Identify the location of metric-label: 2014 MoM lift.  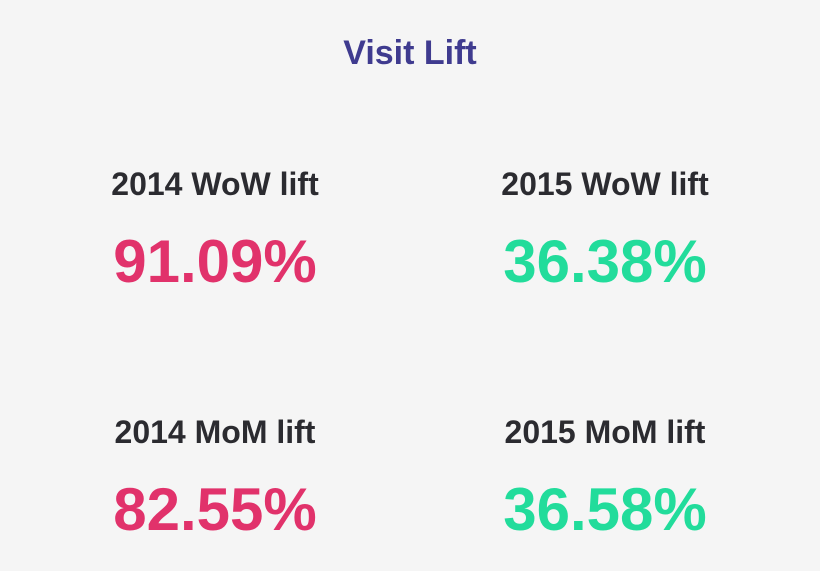
(215, 432).